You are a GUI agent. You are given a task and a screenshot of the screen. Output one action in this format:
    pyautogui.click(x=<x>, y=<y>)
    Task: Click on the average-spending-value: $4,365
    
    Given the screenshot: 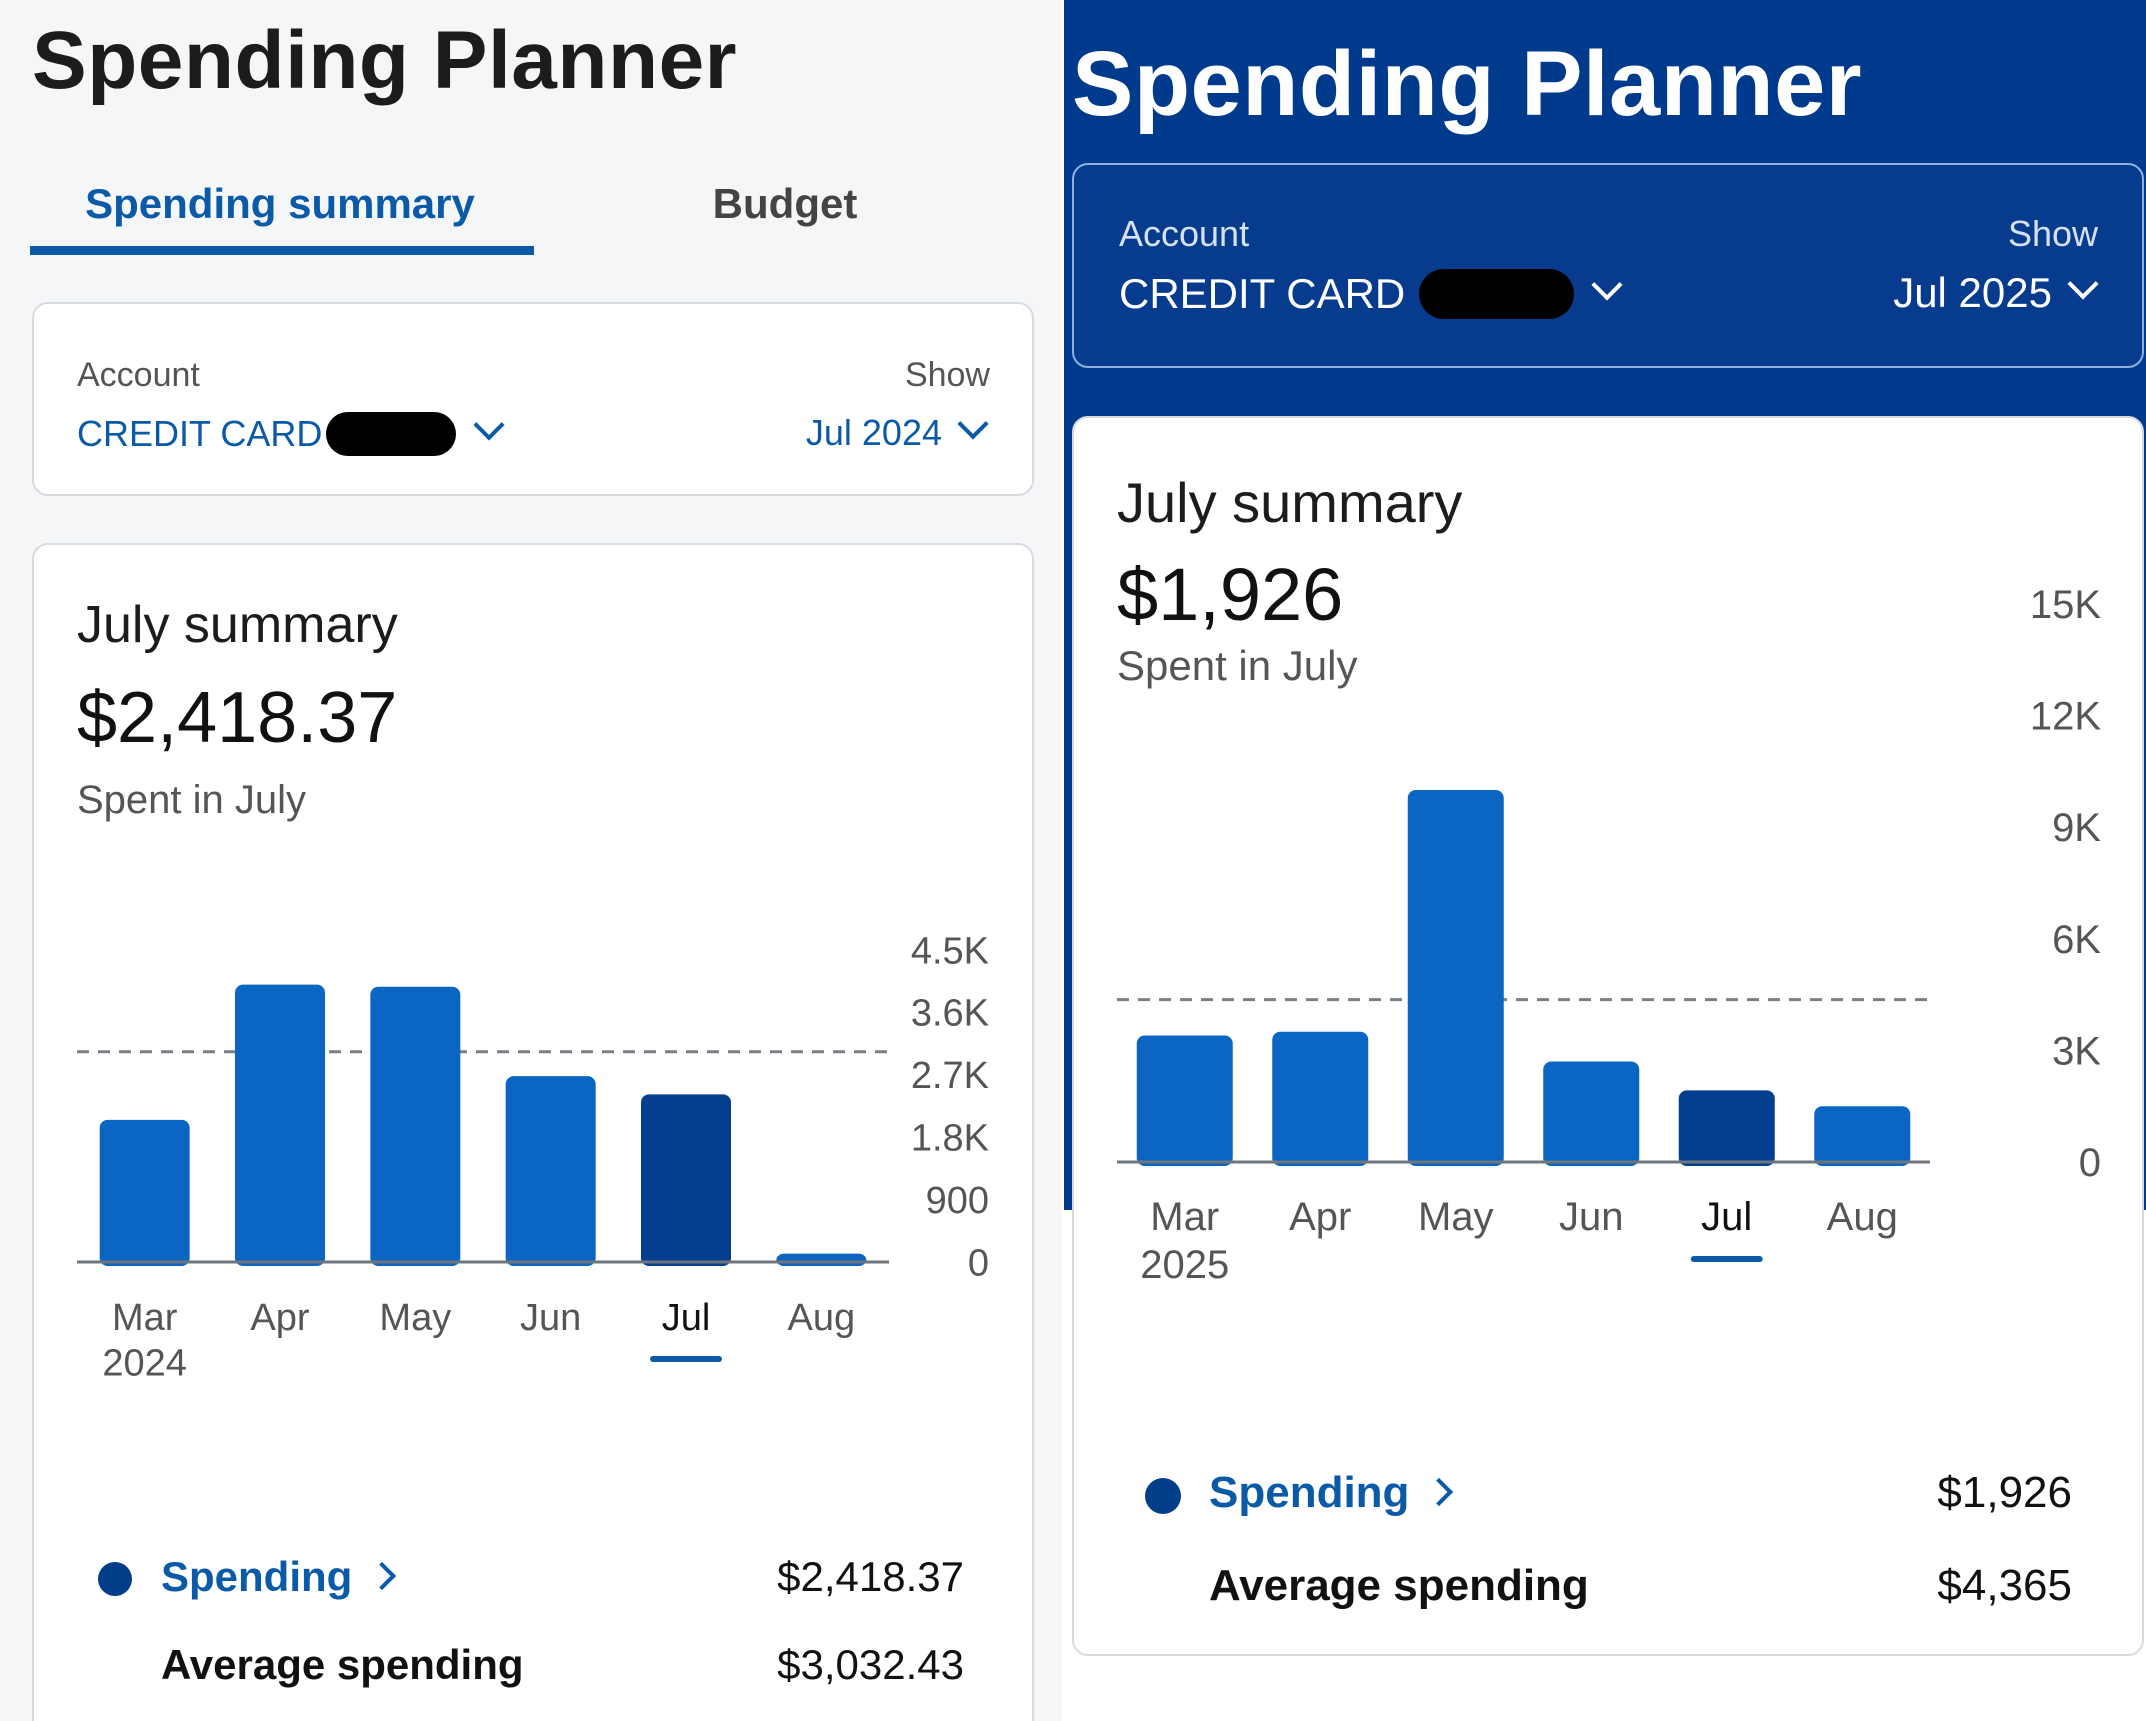 What is the action you would take?
    pyautogui.click(x=2004, y=1585)
    